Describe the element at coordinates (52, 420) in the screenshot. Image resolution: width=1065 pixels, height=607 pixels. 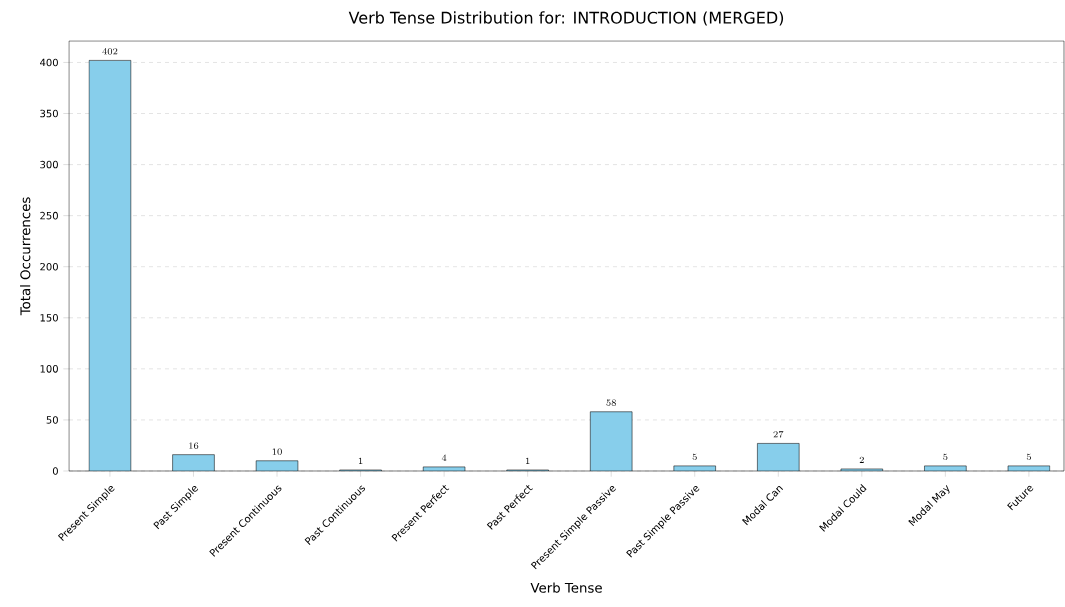
I see `y-tick-label: 50` at that location.